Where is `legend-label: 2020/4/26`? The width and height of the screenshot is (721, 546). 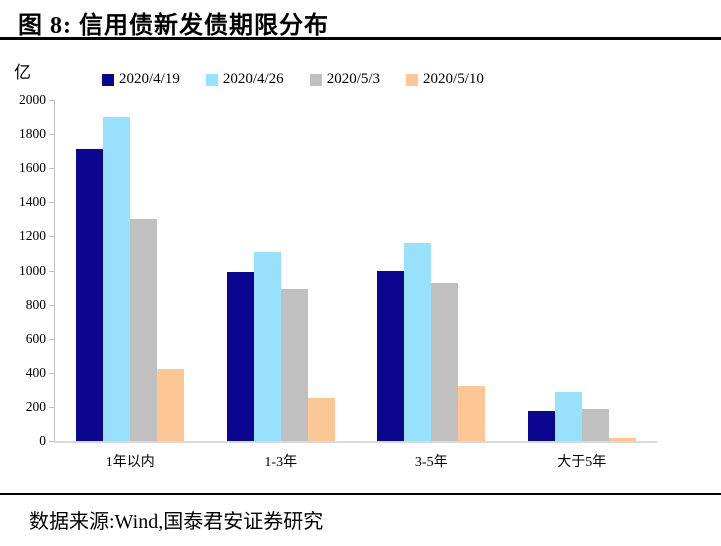
legend-label: 2020/4/26 is located at coordinates (253, 79).